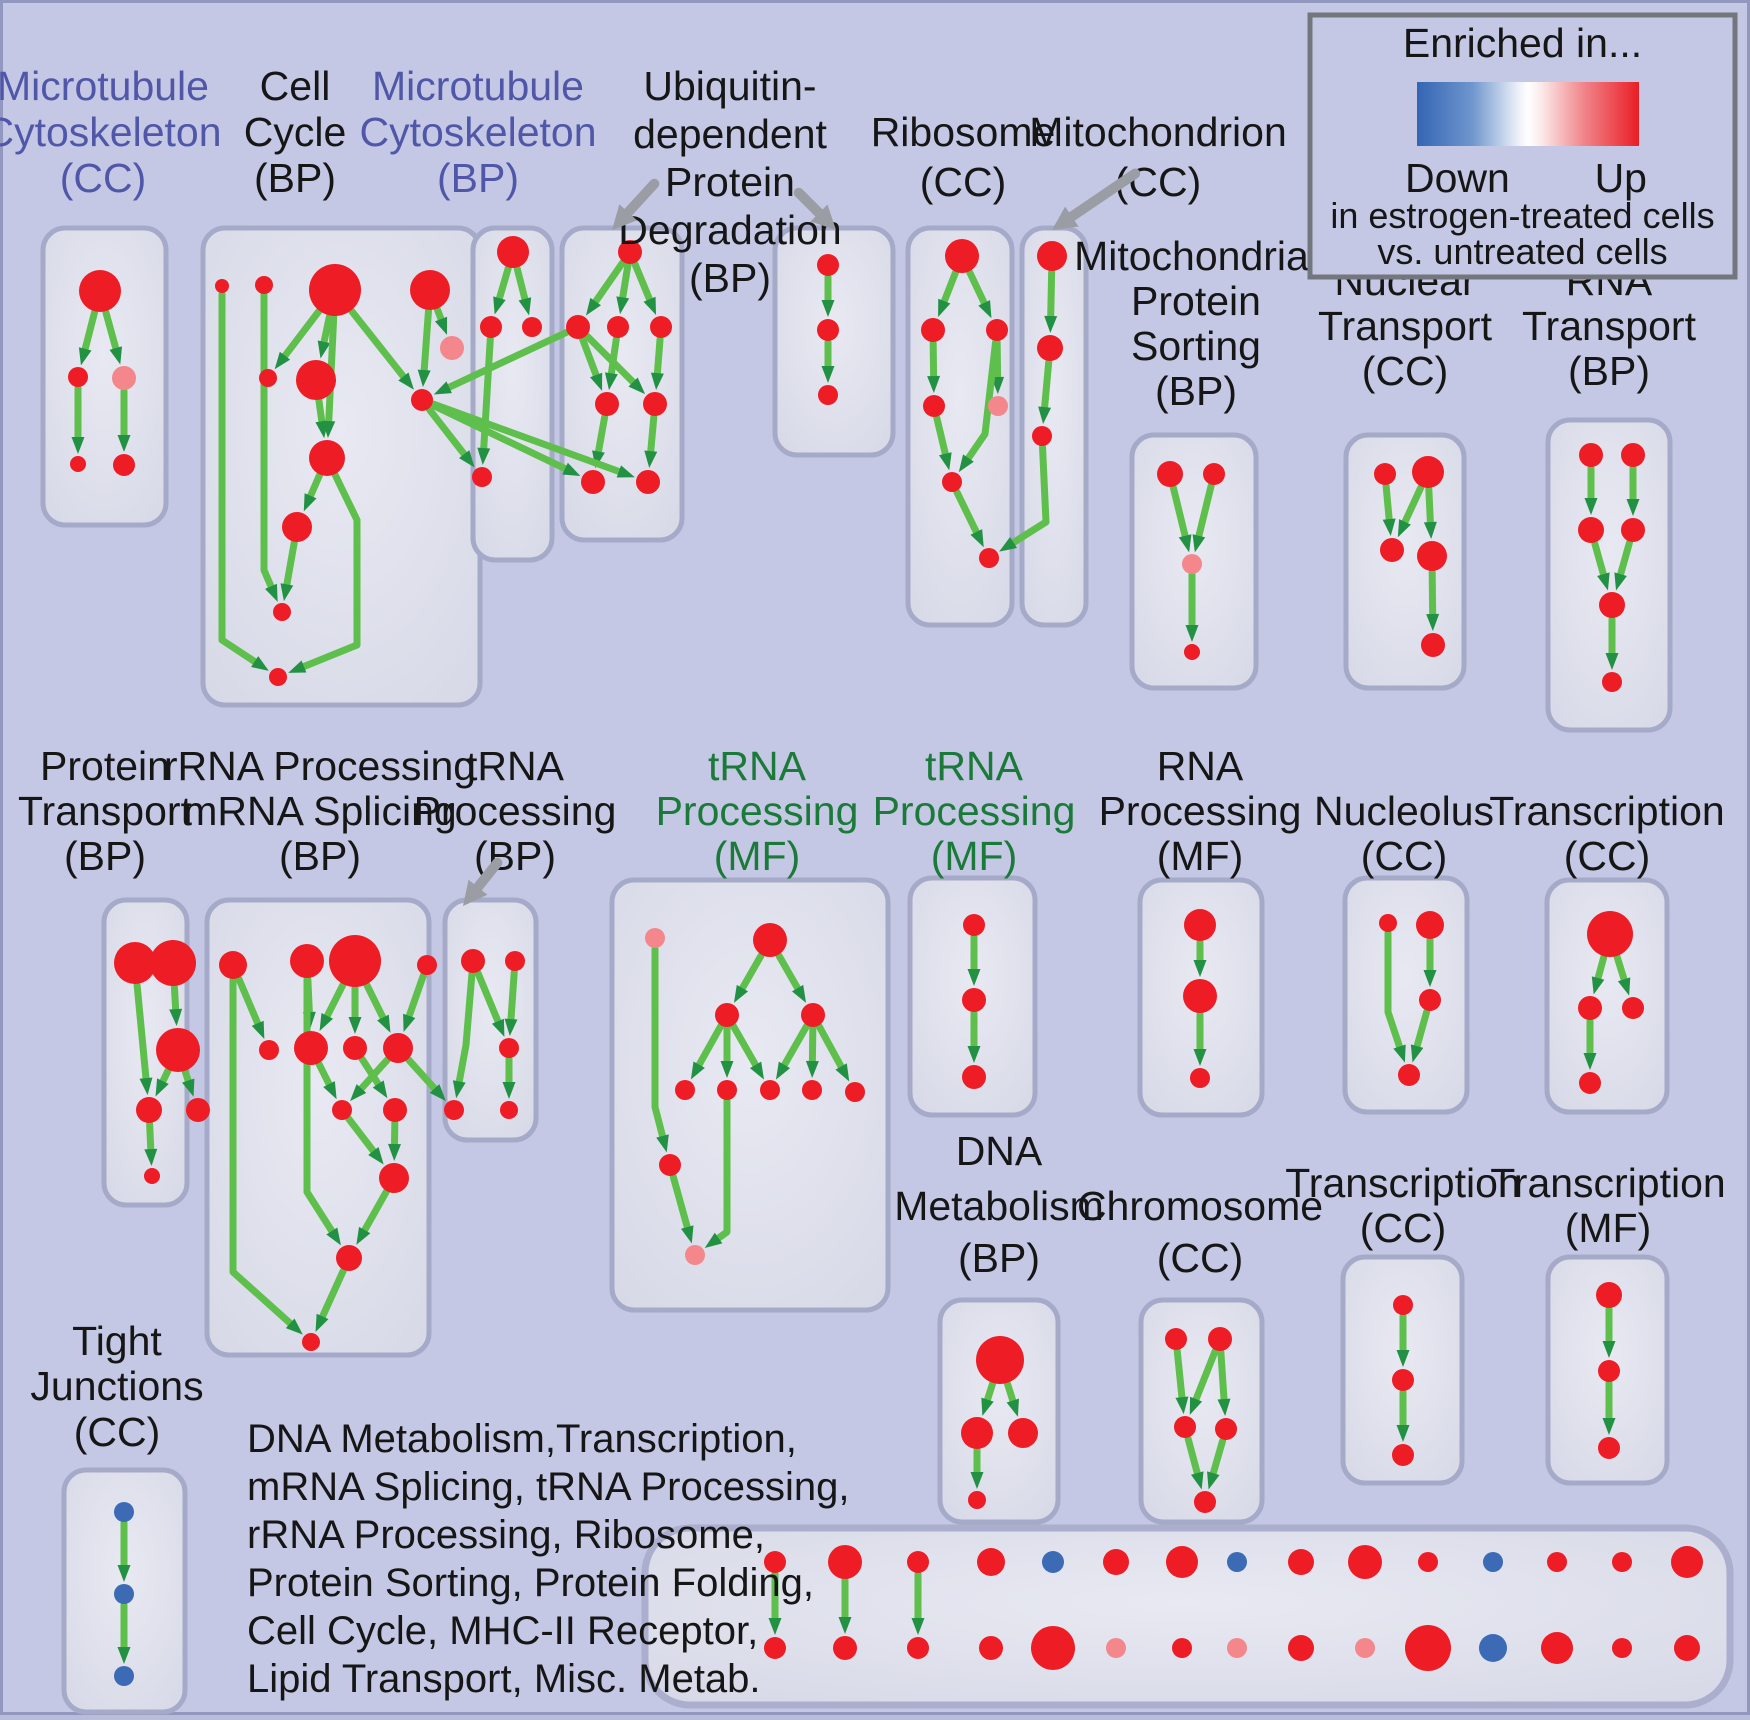  What do you see at coordinates (295, 178) in the screenshot?
I see `cell_cycle-label-line-2: (BP)` at bounding box center [295, 178].